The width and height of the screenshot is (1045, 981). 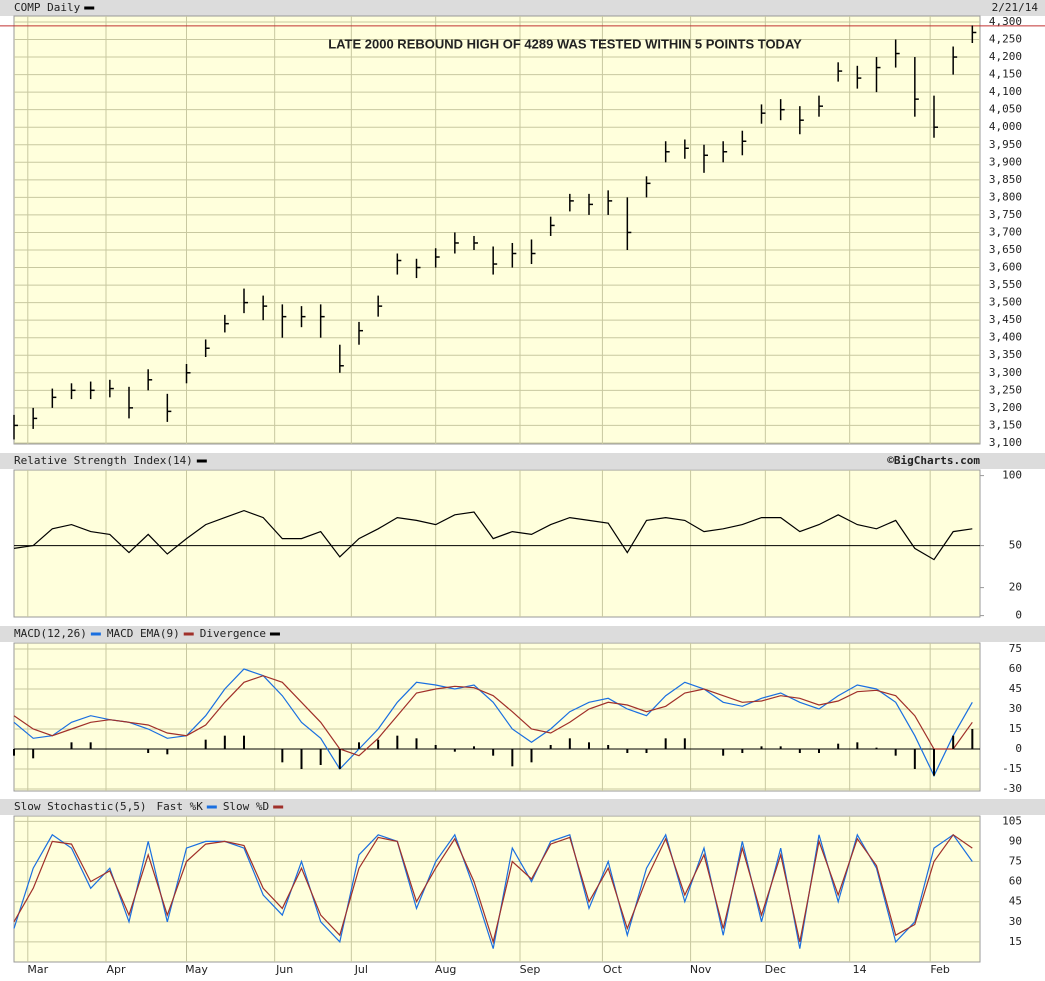 I want to click on legend-label: Relative Strength Index(14), so click(x=103, y=460).